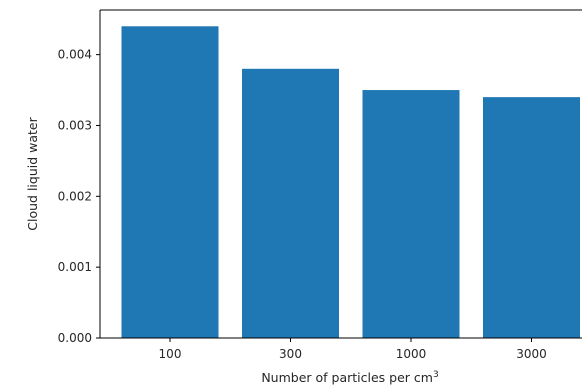 This screenshot has height=387, width=582. What do you see at coordinates (32, 173) in the screenshot?
I see `y-axis-label: Cloud liquid water` at bounding box center [32, 173].